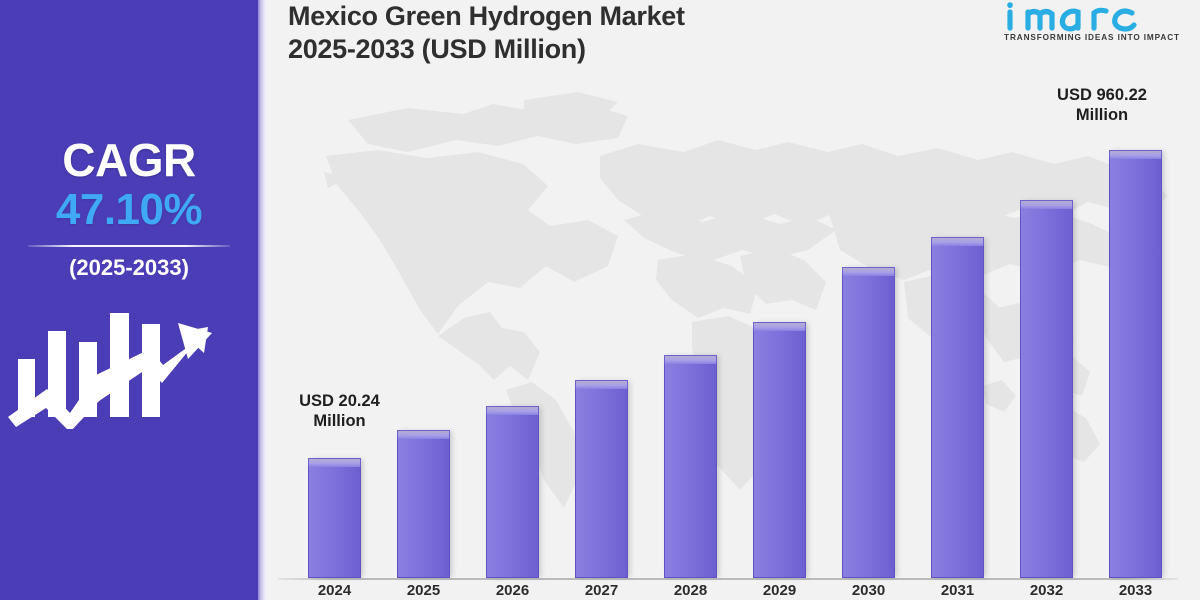 The image size is (1200, 600). Describe the element at coordinates (110, 370) in the screenshot. I see `bar-chart-growth-arrow-icon` at that location.